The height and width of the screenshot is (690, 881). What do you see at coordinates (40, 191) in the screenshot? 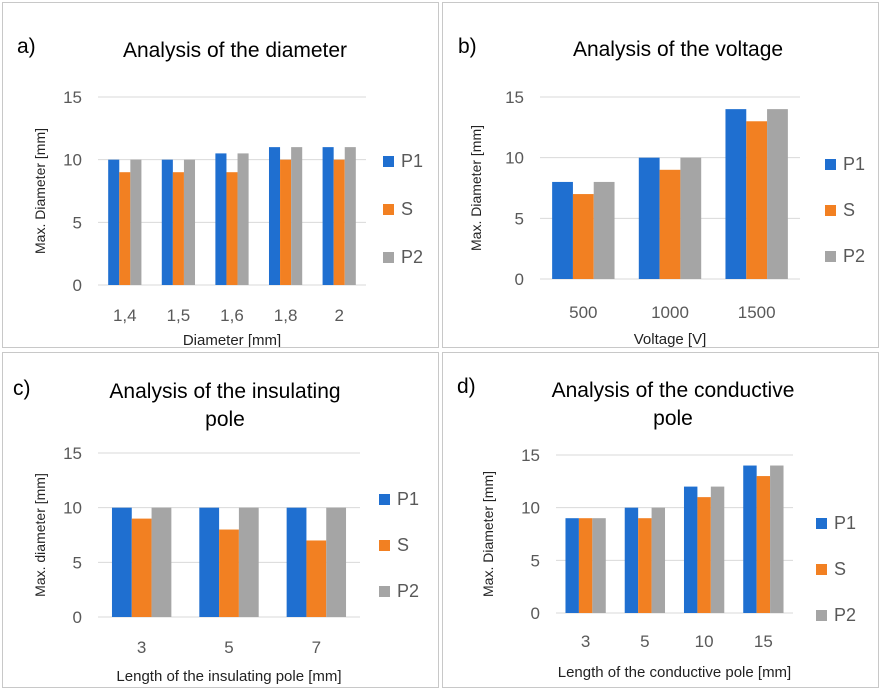
I see `y-axis-label: Max. Diameter [mm]` at bounding box center [40, 191].